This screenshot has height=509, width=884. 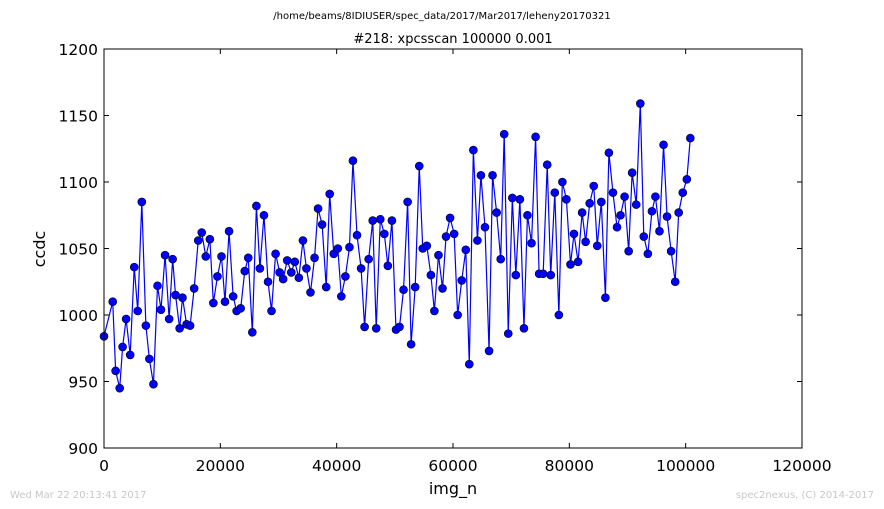 I want to click on y-tick-label: 1200, so click(x=78, y=50).